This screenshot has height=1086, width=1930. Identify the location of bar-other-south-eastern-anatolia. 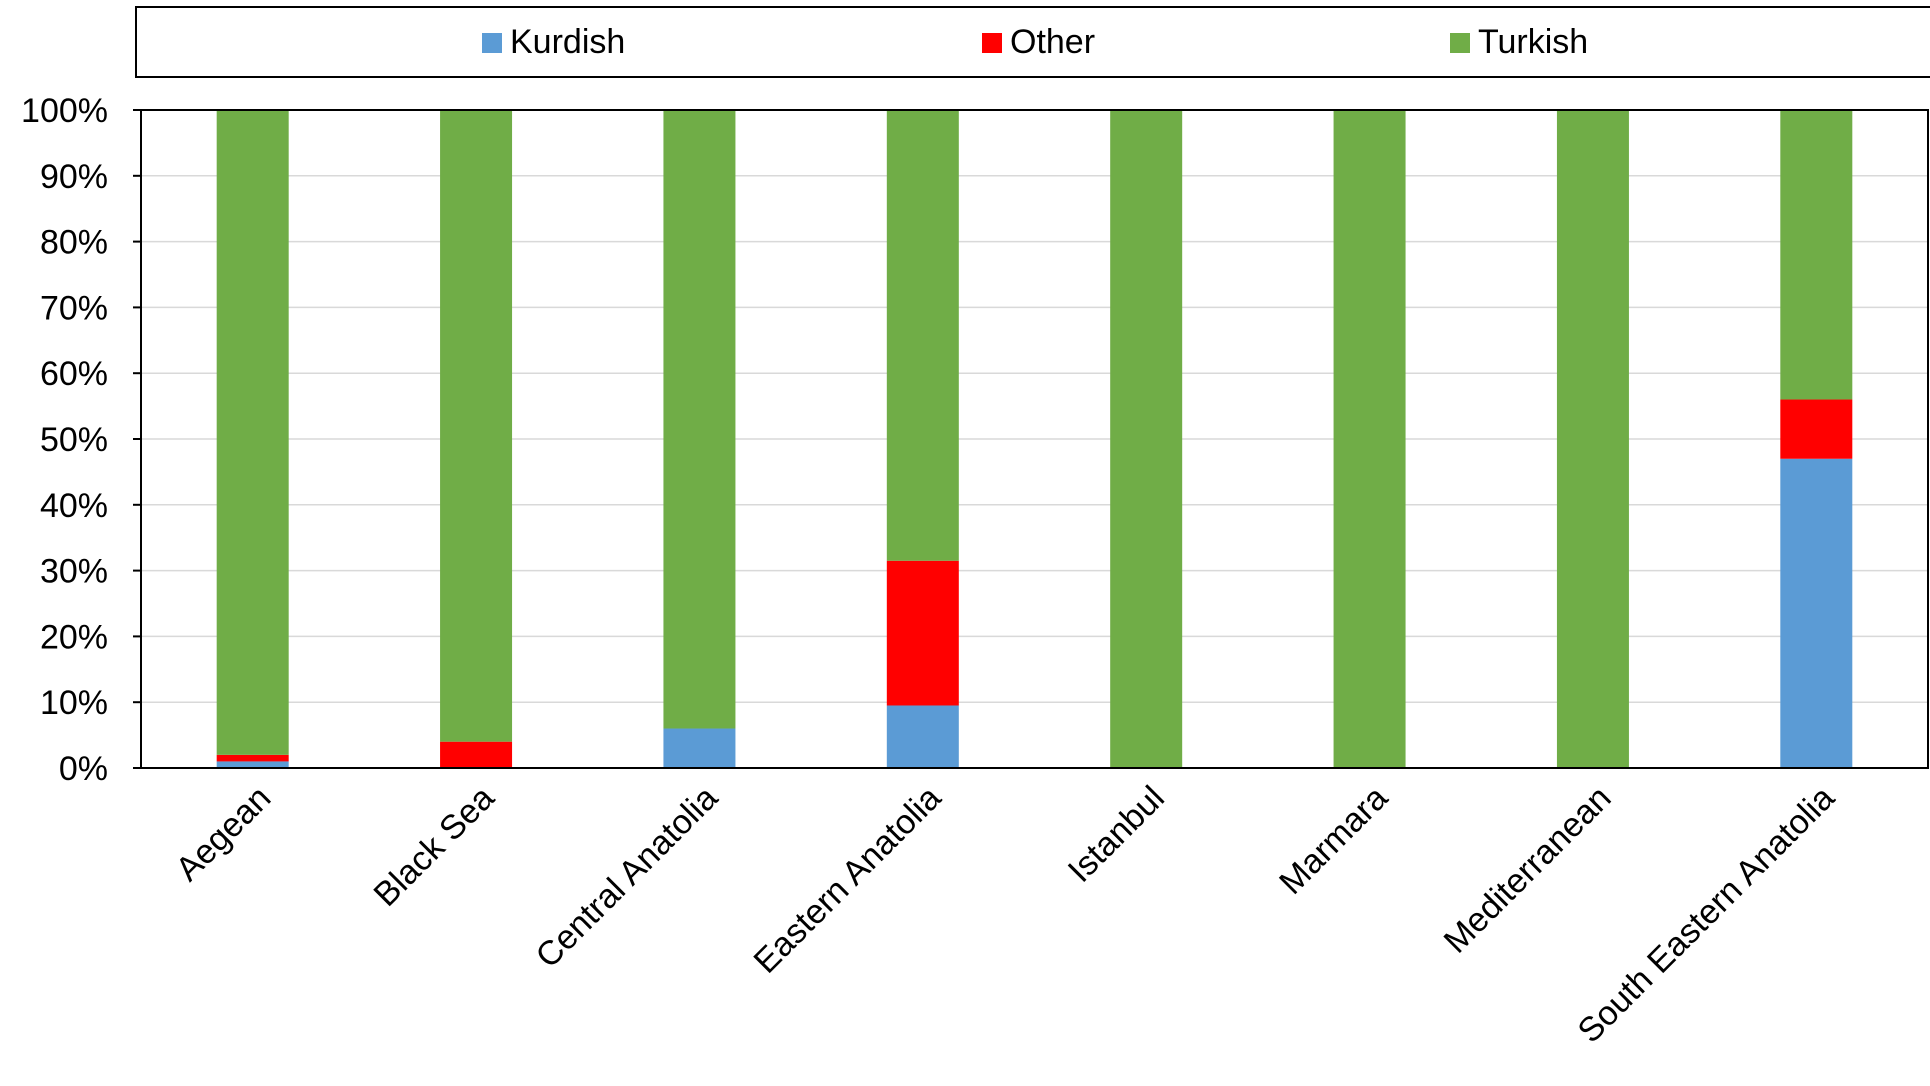
(1816, 429).